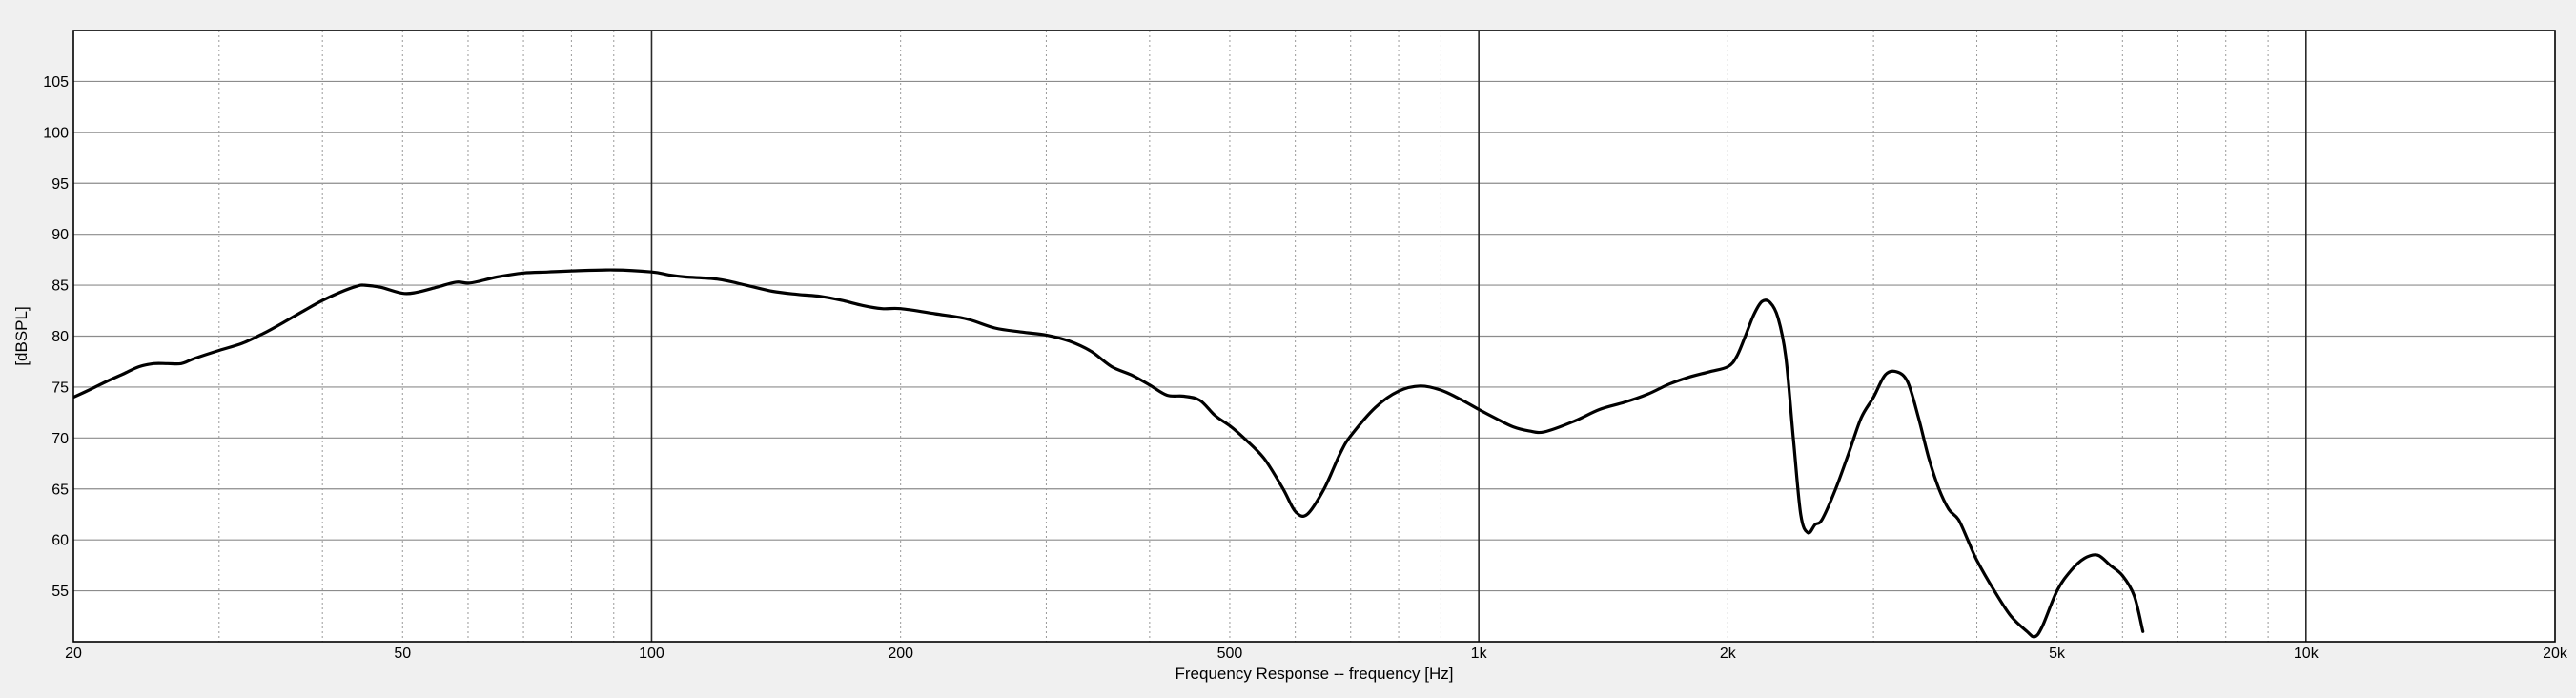 Image resolution: width=2576 pixels, height=698 pixels. I want to click on x-tick-label: 1k, so click(1480, 654).